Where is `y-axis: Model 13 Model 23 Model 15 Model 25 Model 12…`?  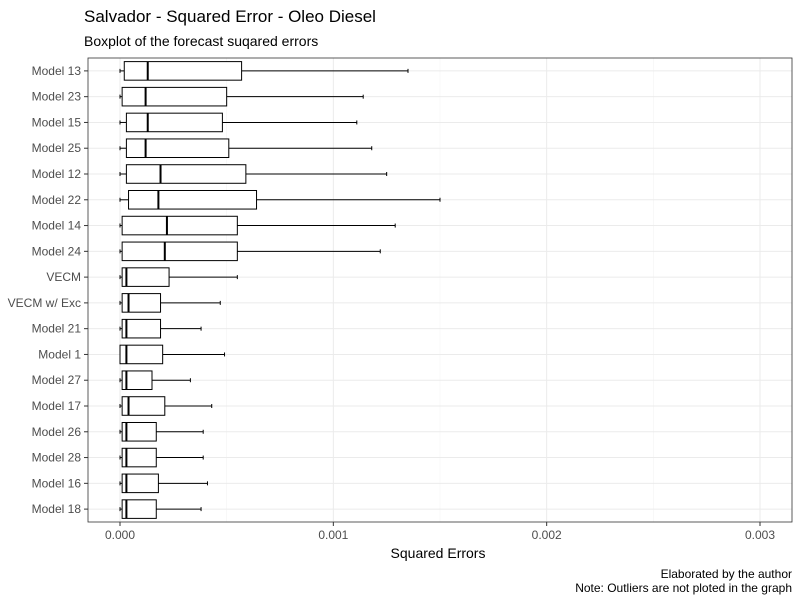
y-axis: Model 13 Model 23 Model 15 Model 25 Model 12… is located at coordinates (48, 290).